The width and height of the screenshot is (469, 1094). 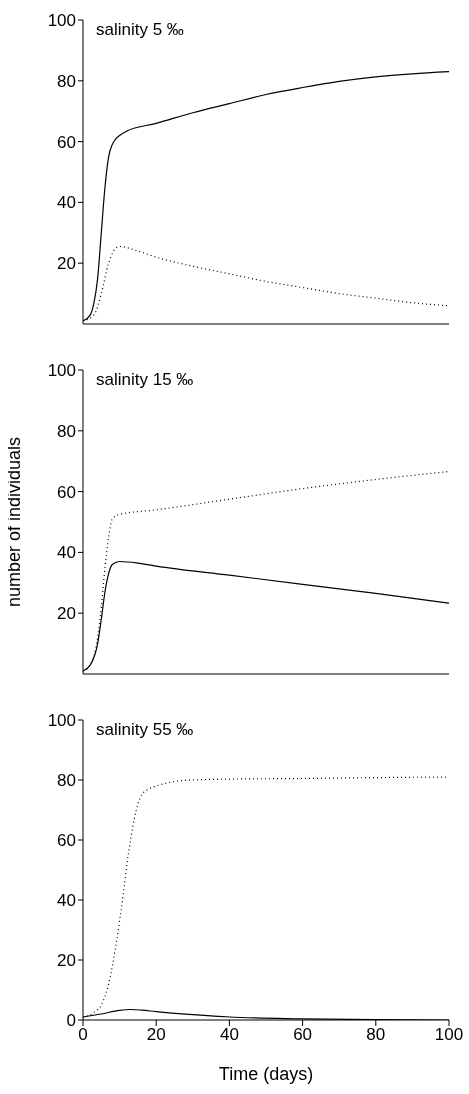 I want to click on x-tick-label: 60, so click(x=303, y=1035).